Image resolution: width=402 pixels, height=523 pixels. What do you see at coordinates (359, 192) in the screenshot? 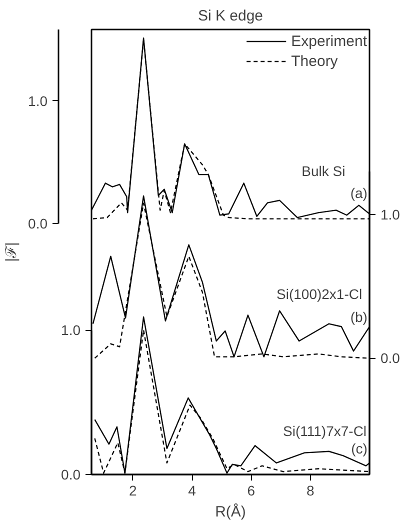
I see `annotation: (a)` at bounding box center [359, 192].